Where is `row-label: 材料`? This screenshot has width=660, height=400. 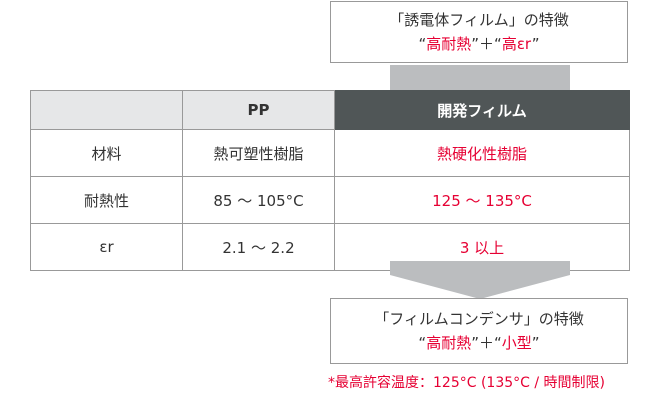 row-label: 材料 is located at coordinates (106, 153).